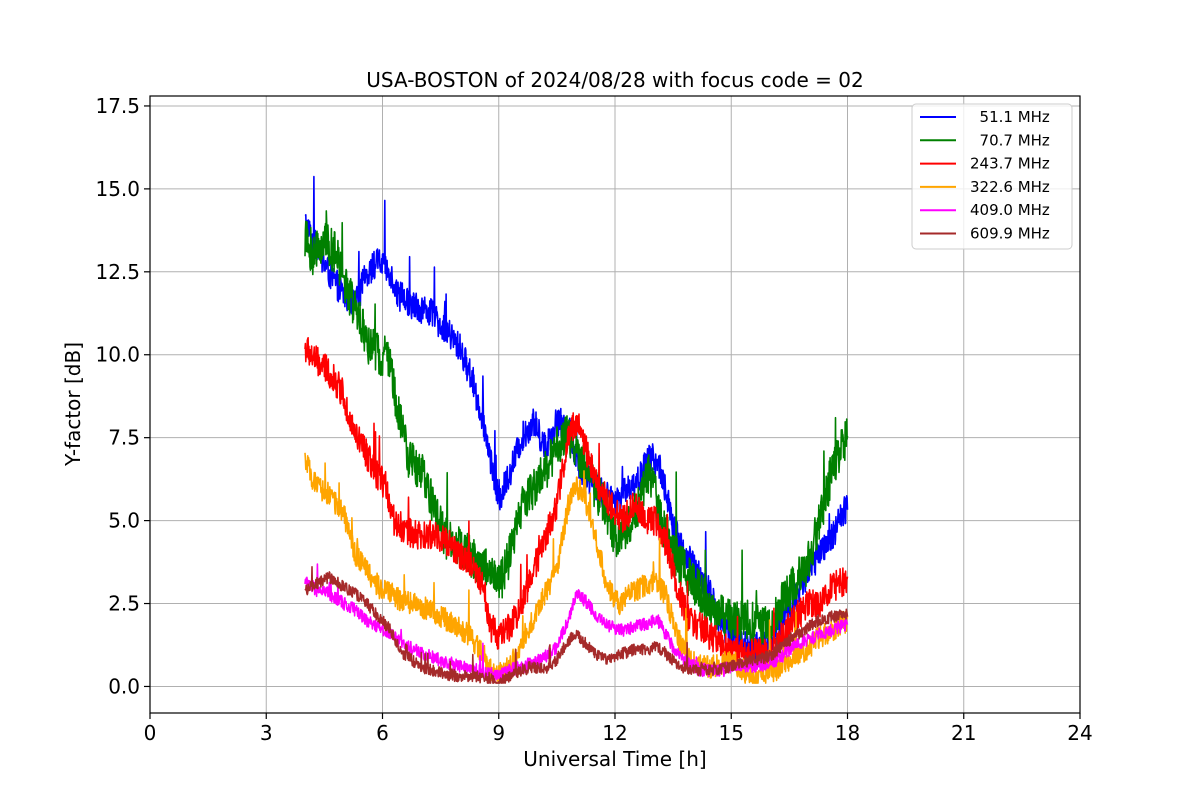 Image resolution: width=1200 pixels, height=800 pixels. I want to click on y-tick-label: 2.5, so click(124, 604).